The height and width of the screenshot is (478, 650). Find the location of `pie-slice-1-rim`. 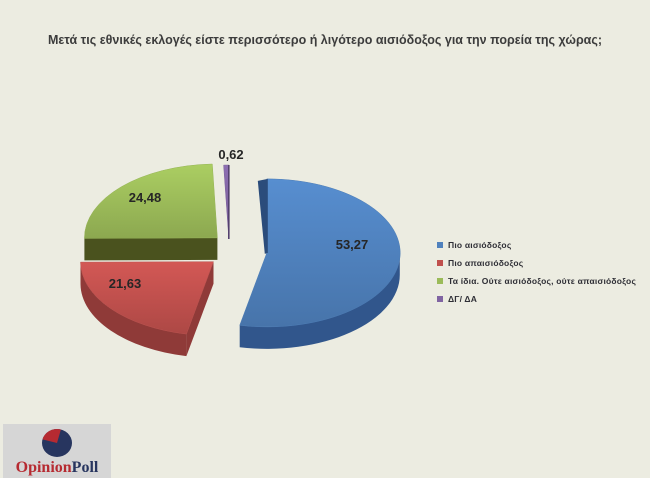

pie-slice-1-rim is located at coordinates (133, 309).